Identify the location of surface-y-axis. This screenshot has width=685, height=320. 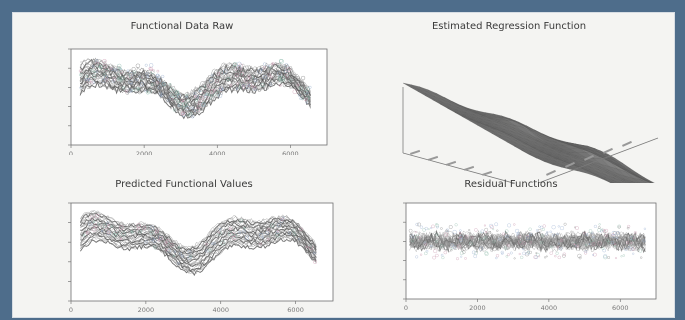
(598, 160).